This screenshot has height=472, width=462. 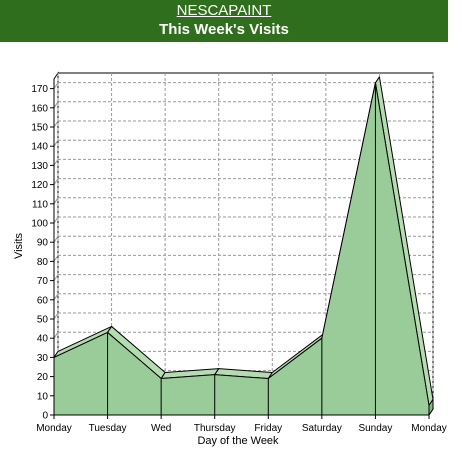 What do you see at coordinates (39, 108) in the screenshot?
I see `y-tick-label: 160` at bounding box center [39, 108].